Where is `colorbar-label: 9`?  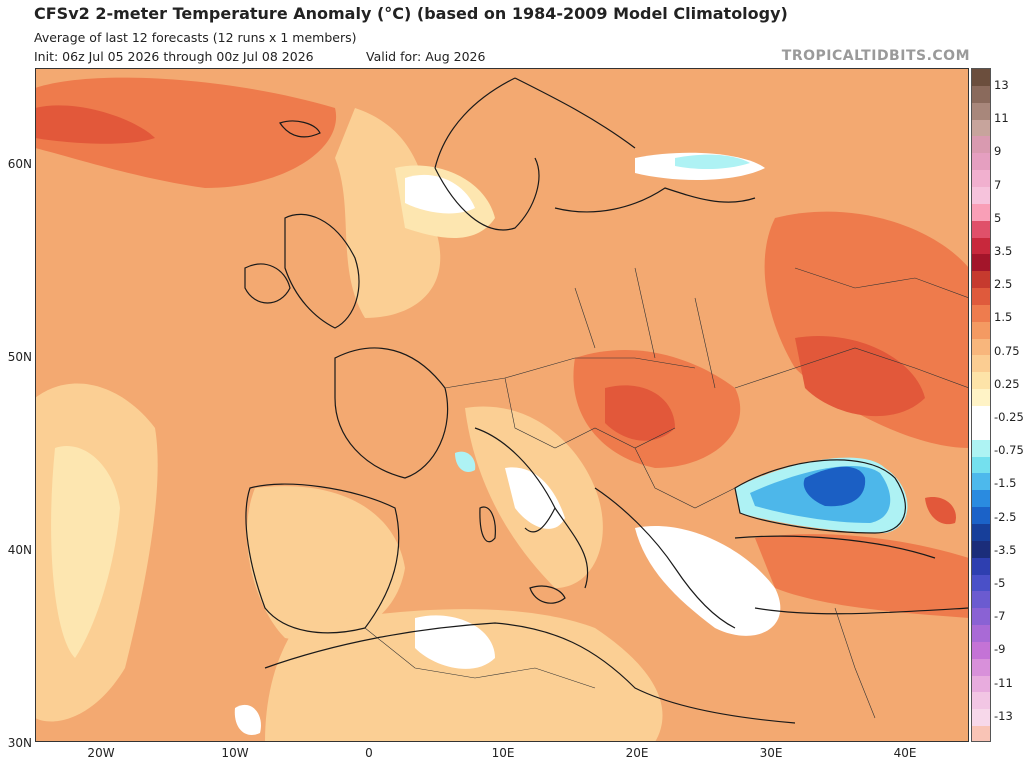 colorbar-label: 9 is located at coordinates (998, 151).